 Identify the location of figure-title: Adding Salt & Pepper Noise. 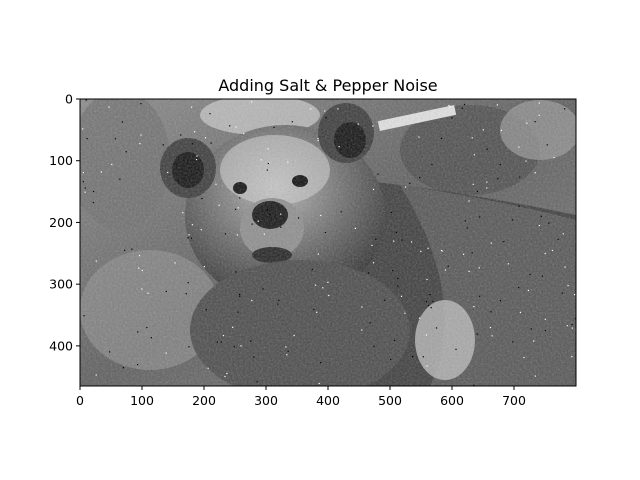
(327, 85).